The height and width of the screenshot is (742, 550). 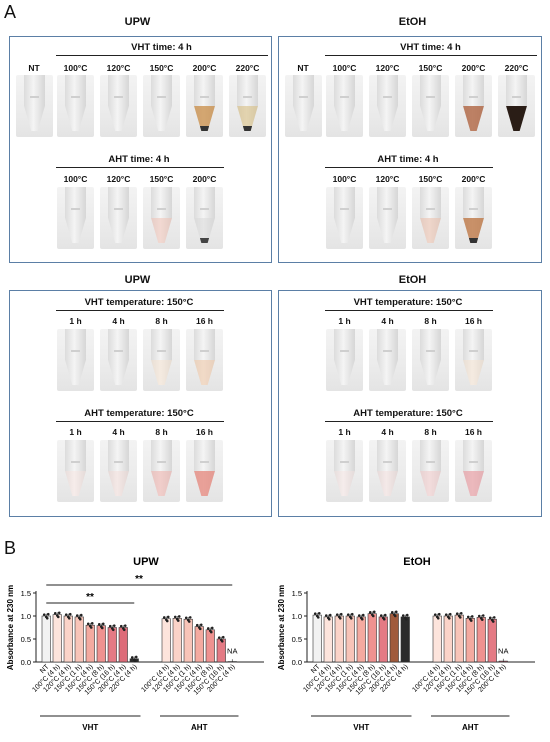 What do you see at coordinates (430, 321) in the screenshot?
I see `etoh-vht-time-h: 8 h` at bounding box center [430, 321].